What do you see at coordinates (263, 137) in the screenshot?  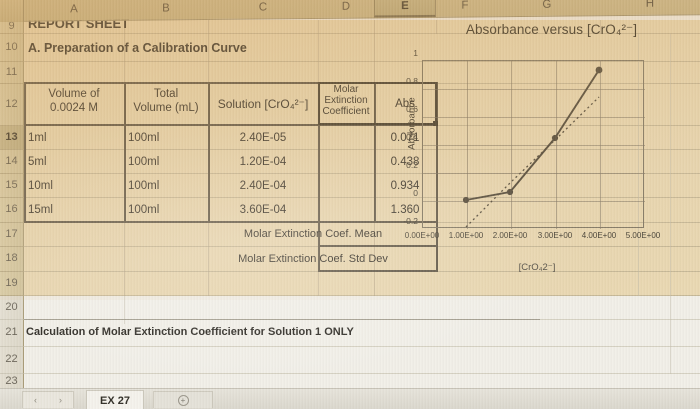 I see `cell-c13: 2.40E-05` at bounding box center [263, 137].